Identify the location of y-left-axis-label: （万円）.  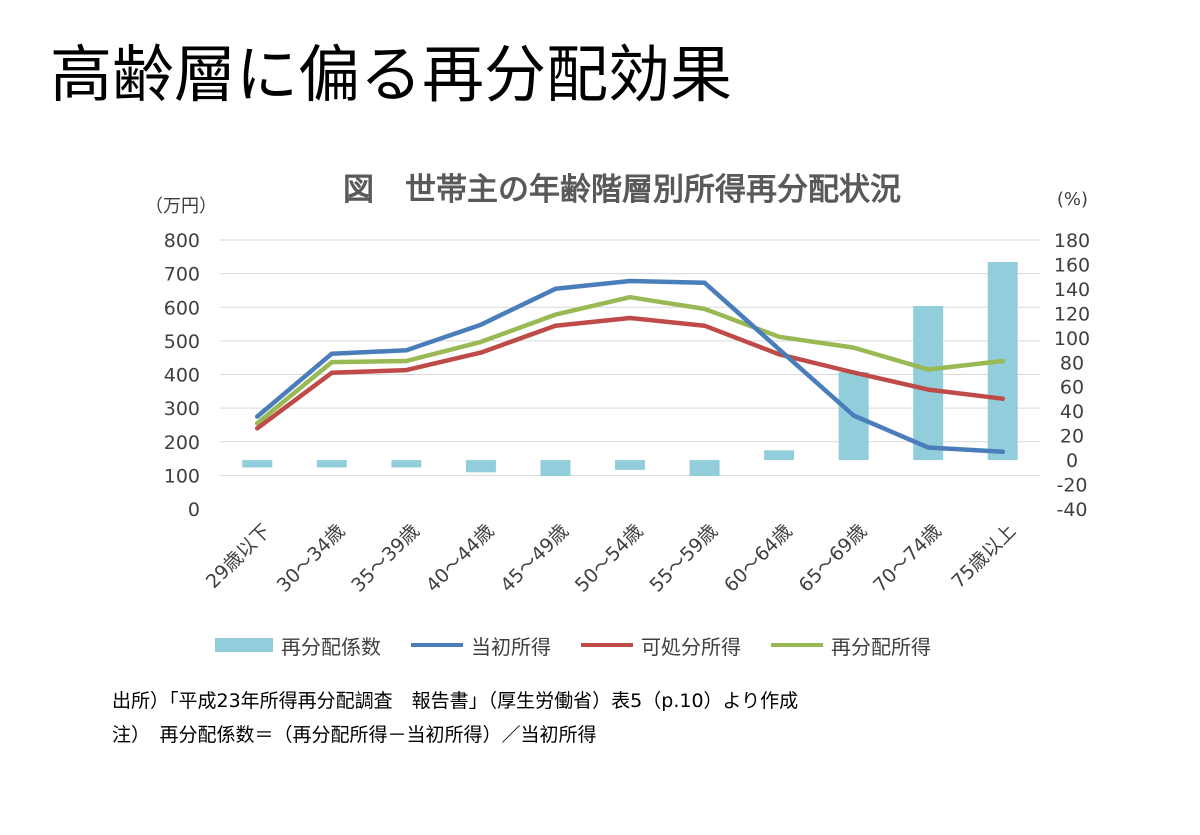
(181, 206).